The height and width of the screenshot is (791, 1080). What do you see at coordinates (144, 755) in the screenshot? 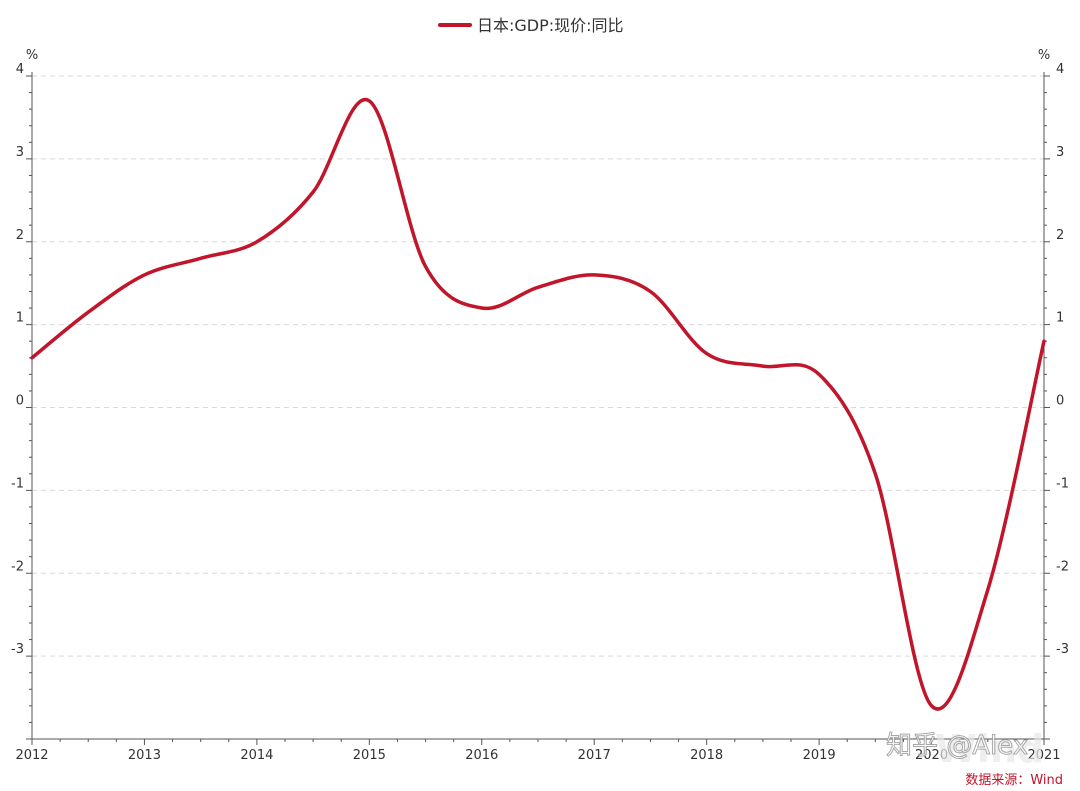
I see `x-tick-label: 2013` at bounding box center [144, 755].